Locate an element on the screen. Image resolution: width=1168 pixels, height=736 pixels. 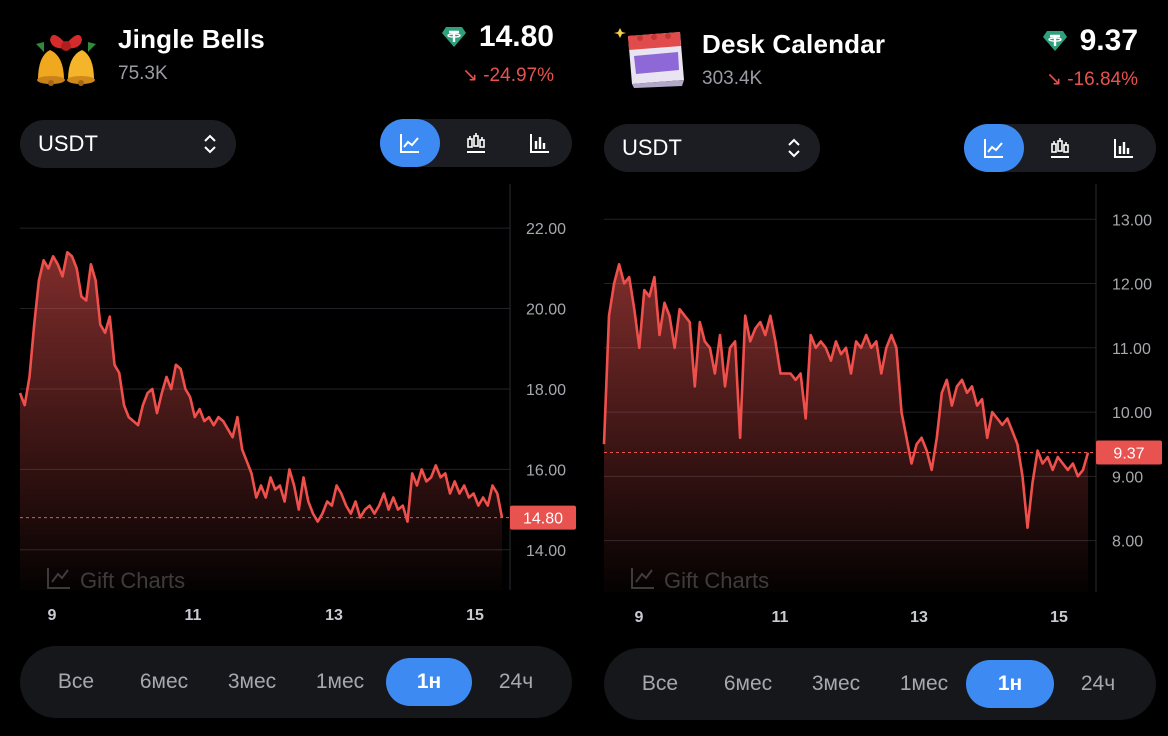
current-price-label: 14.80 is located at coordinates (543, 519).